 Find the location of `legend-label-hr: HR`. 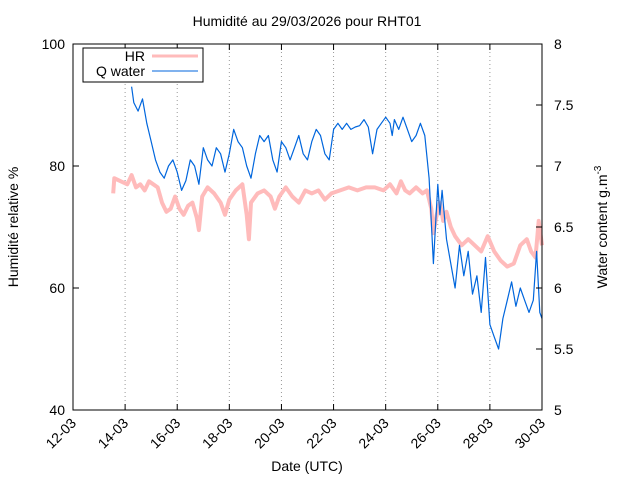

legend-label-hr: HR is located at coordinates (135, 56).